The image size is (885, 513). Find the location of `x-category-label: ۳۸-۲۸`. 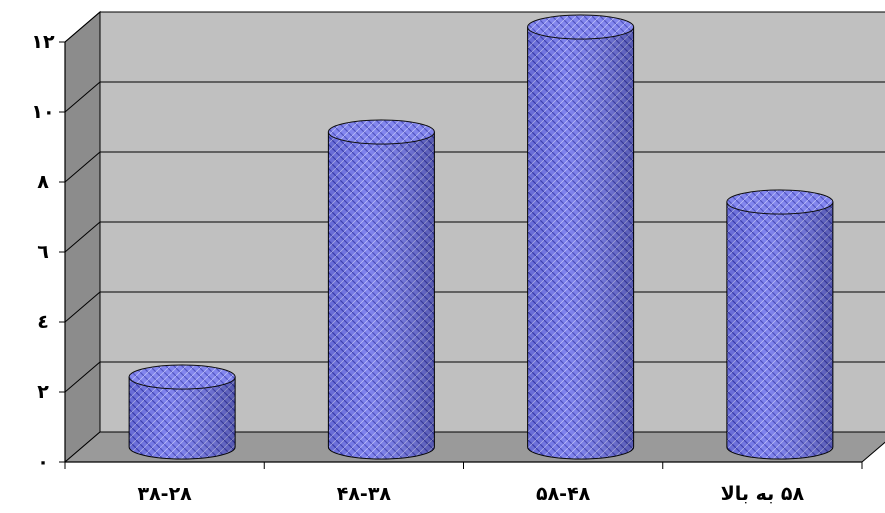

x-category-label: ۳۸-۲۸ is located at coordinates (164, 494).